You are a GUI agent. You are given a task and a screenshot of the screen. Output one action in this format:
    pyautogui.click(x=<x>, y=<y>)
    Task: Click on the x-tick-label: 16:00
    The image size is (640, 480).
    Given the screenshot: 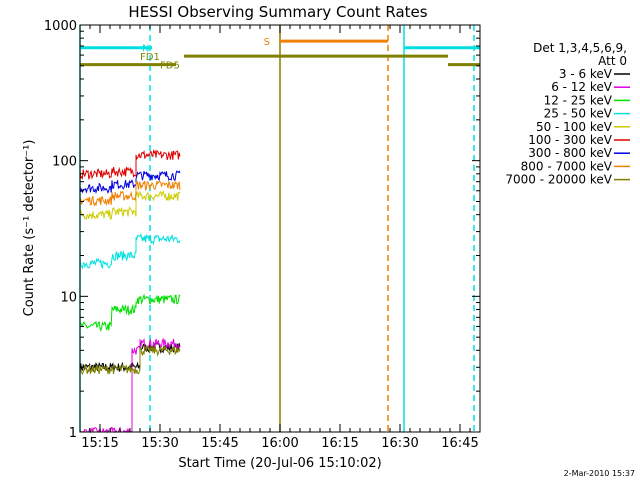 What is the action you would take?
    pyautogui.click(x=279, y=443)
    